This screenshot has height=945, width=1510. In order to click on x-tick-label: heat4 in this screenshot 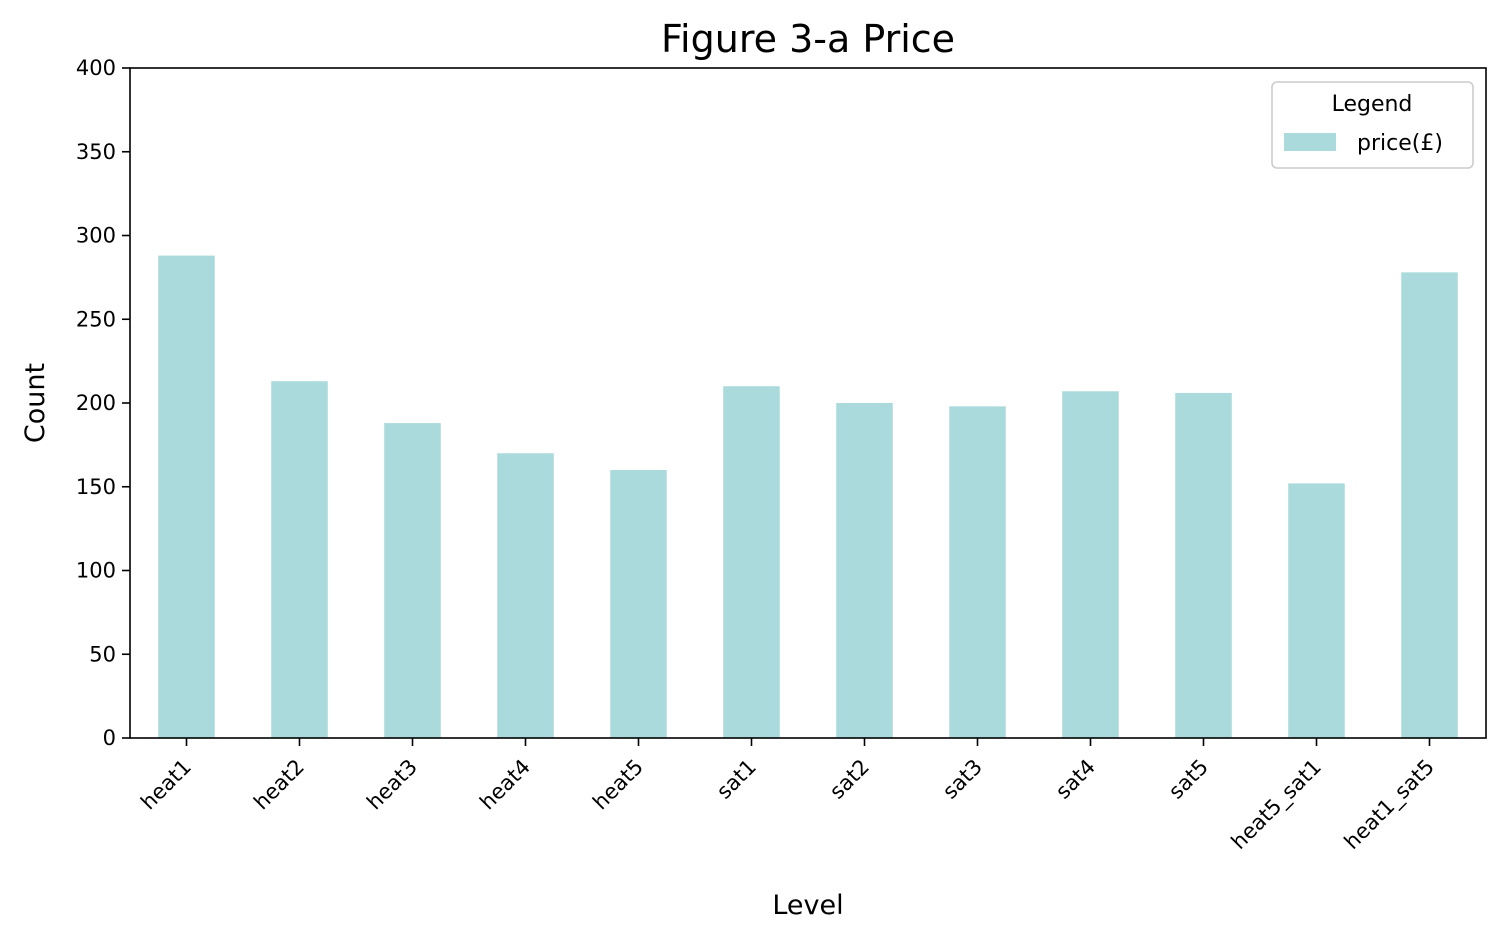, I will do `click(505, 785)`.